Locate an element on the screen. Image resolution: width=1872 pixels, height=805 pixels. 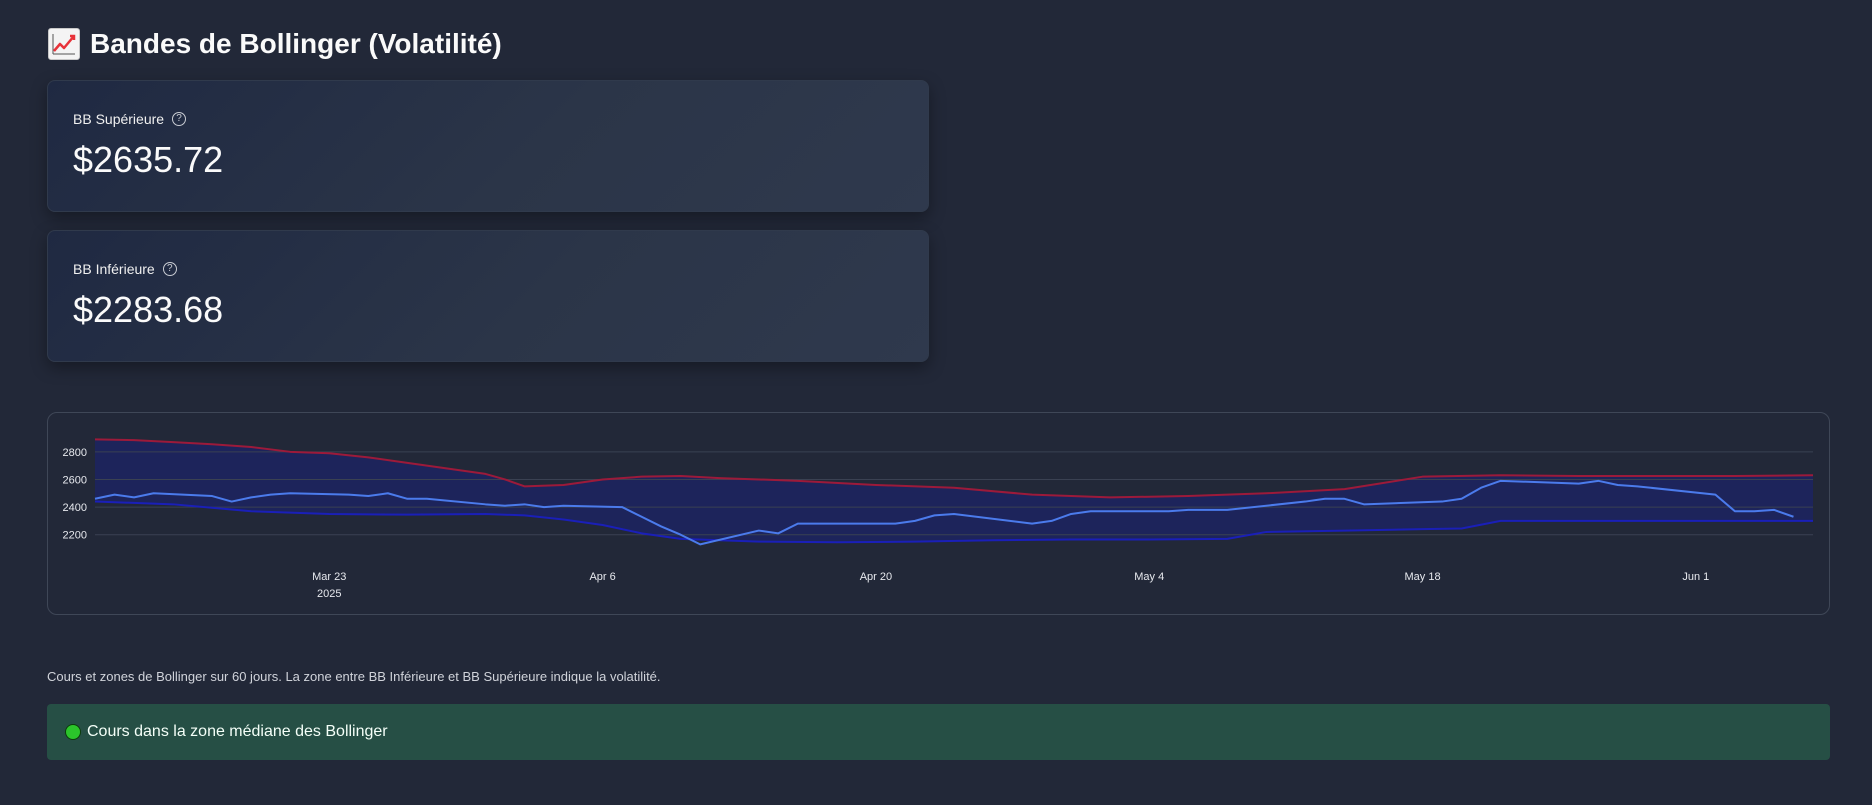
lower-band-line is located at coordinates (953, 522).